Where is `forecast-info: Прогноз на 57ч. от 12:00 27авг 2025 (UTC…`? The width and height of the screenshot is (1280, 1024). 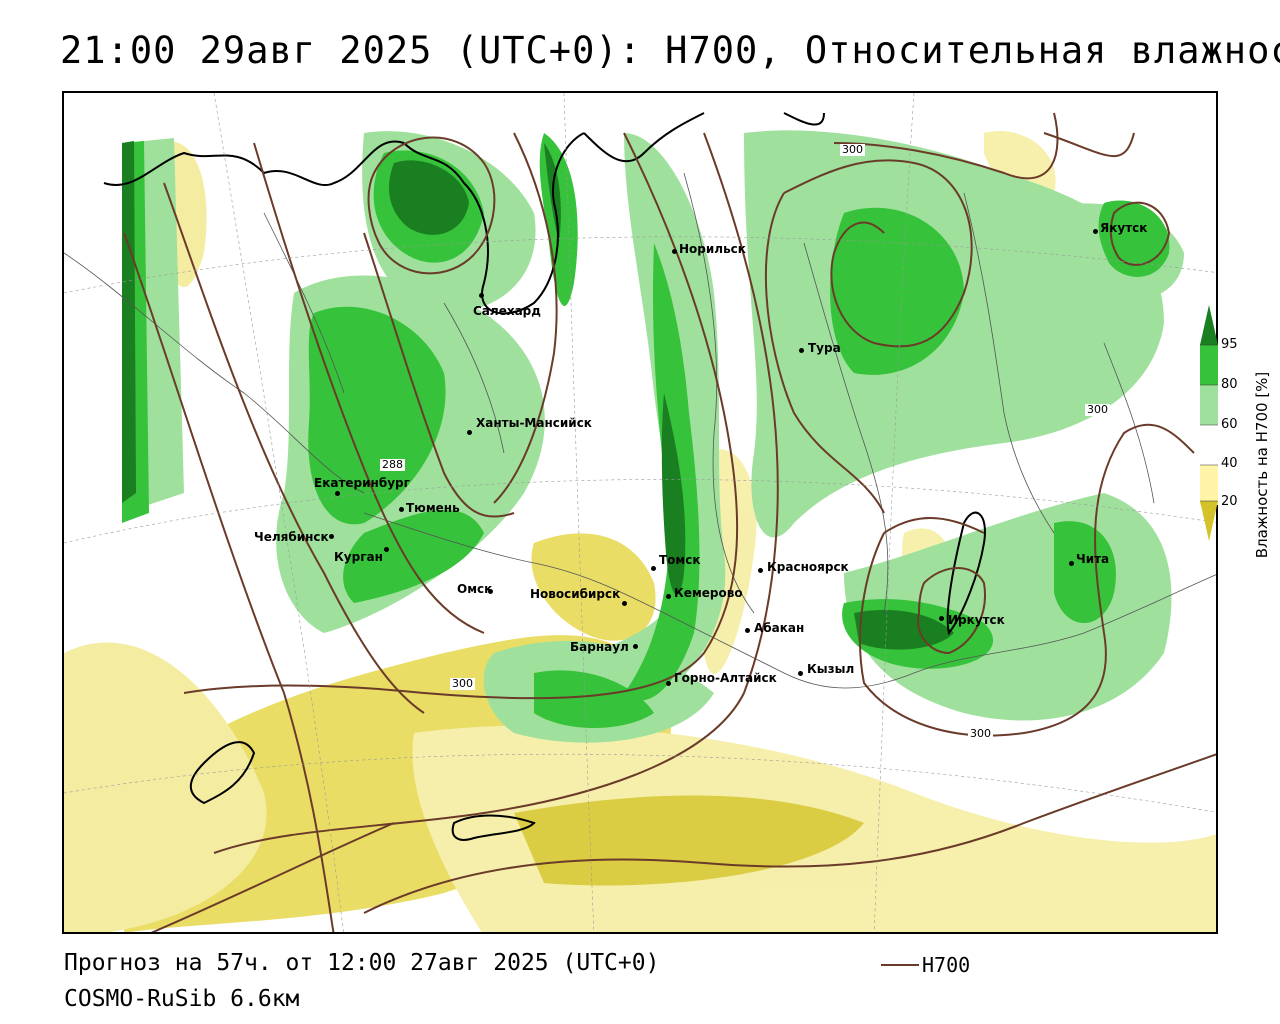 forecast-info: Прогноз на 57ч. от 12:00 27авг 2025 (UTC… is located at coordinates (362, 963).